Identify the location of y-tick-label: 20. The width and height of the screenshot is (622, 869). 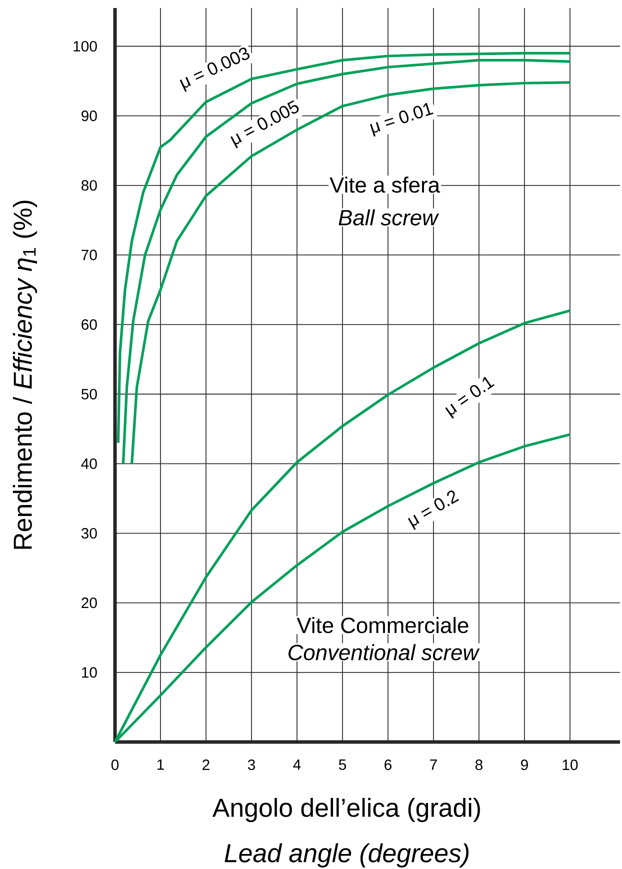
(90, 603).